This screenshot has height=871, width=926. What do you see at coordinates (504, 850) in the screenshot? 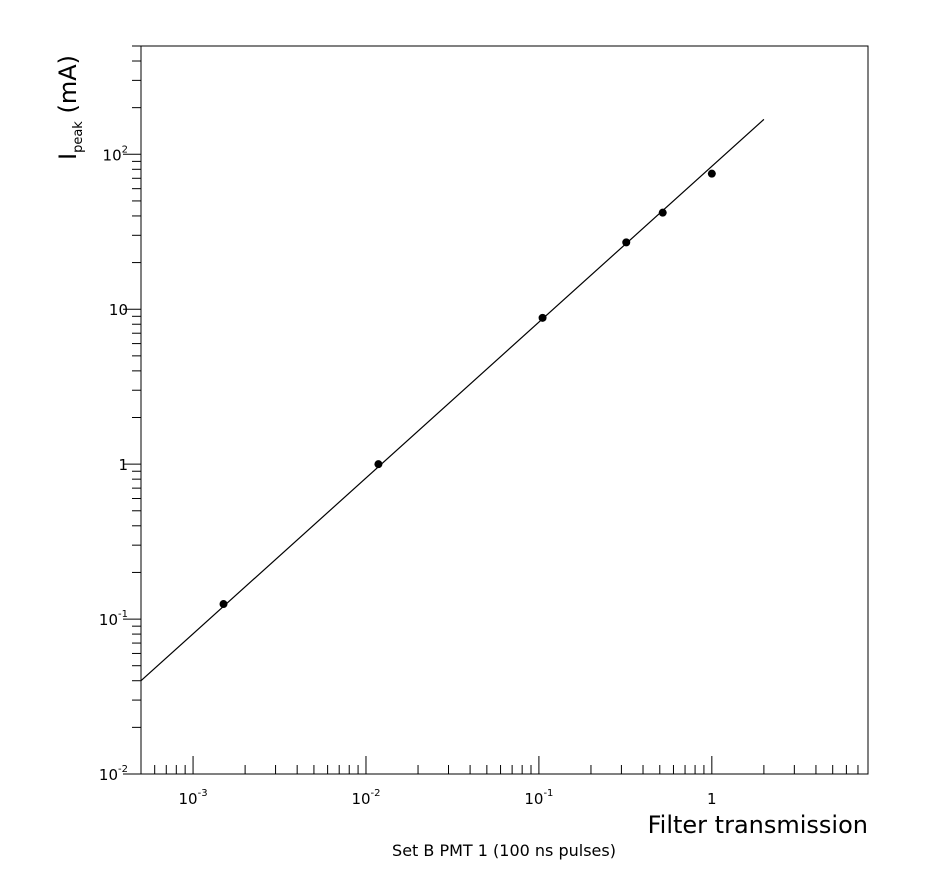
I see `chart-caption: Set B PMT 1 (100 ns pulses)` at bounding box center [504, 850].